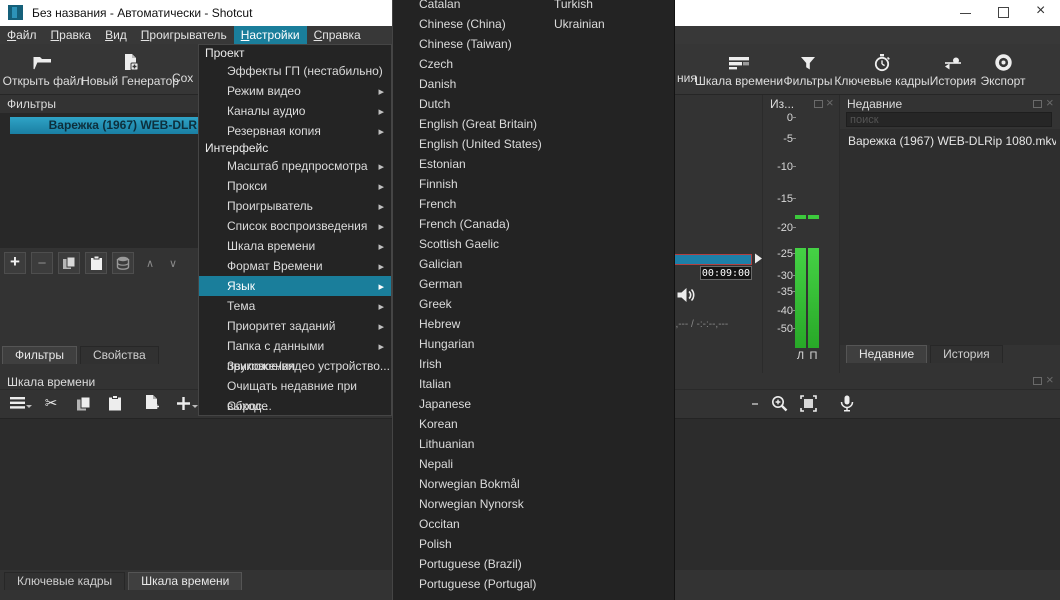 This screenshot has height=600, width=1060. I want to click on settings-item-timeline: Шкала времени, so click(295, 246).